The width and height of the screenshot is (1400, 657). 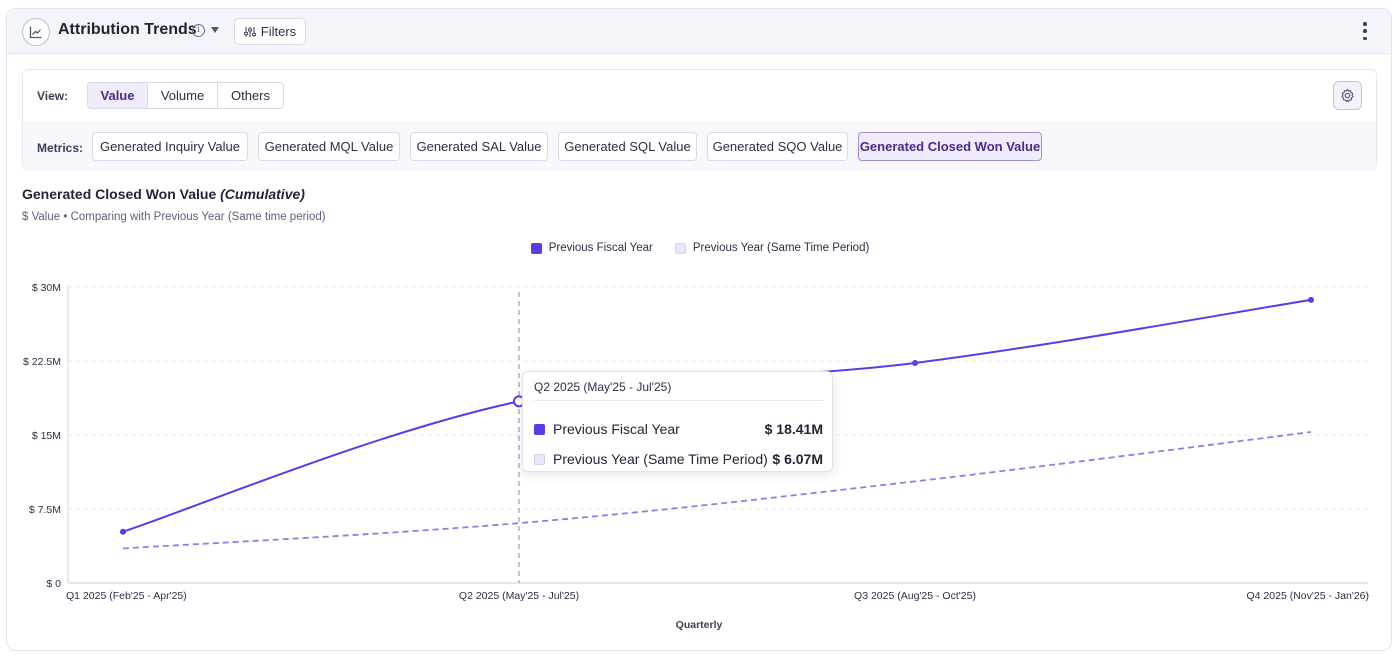 What do you see at coordinates (127, 29) in the screenshot?
I see `page-title: Attribution Trends` at bounding box center [127, 29].